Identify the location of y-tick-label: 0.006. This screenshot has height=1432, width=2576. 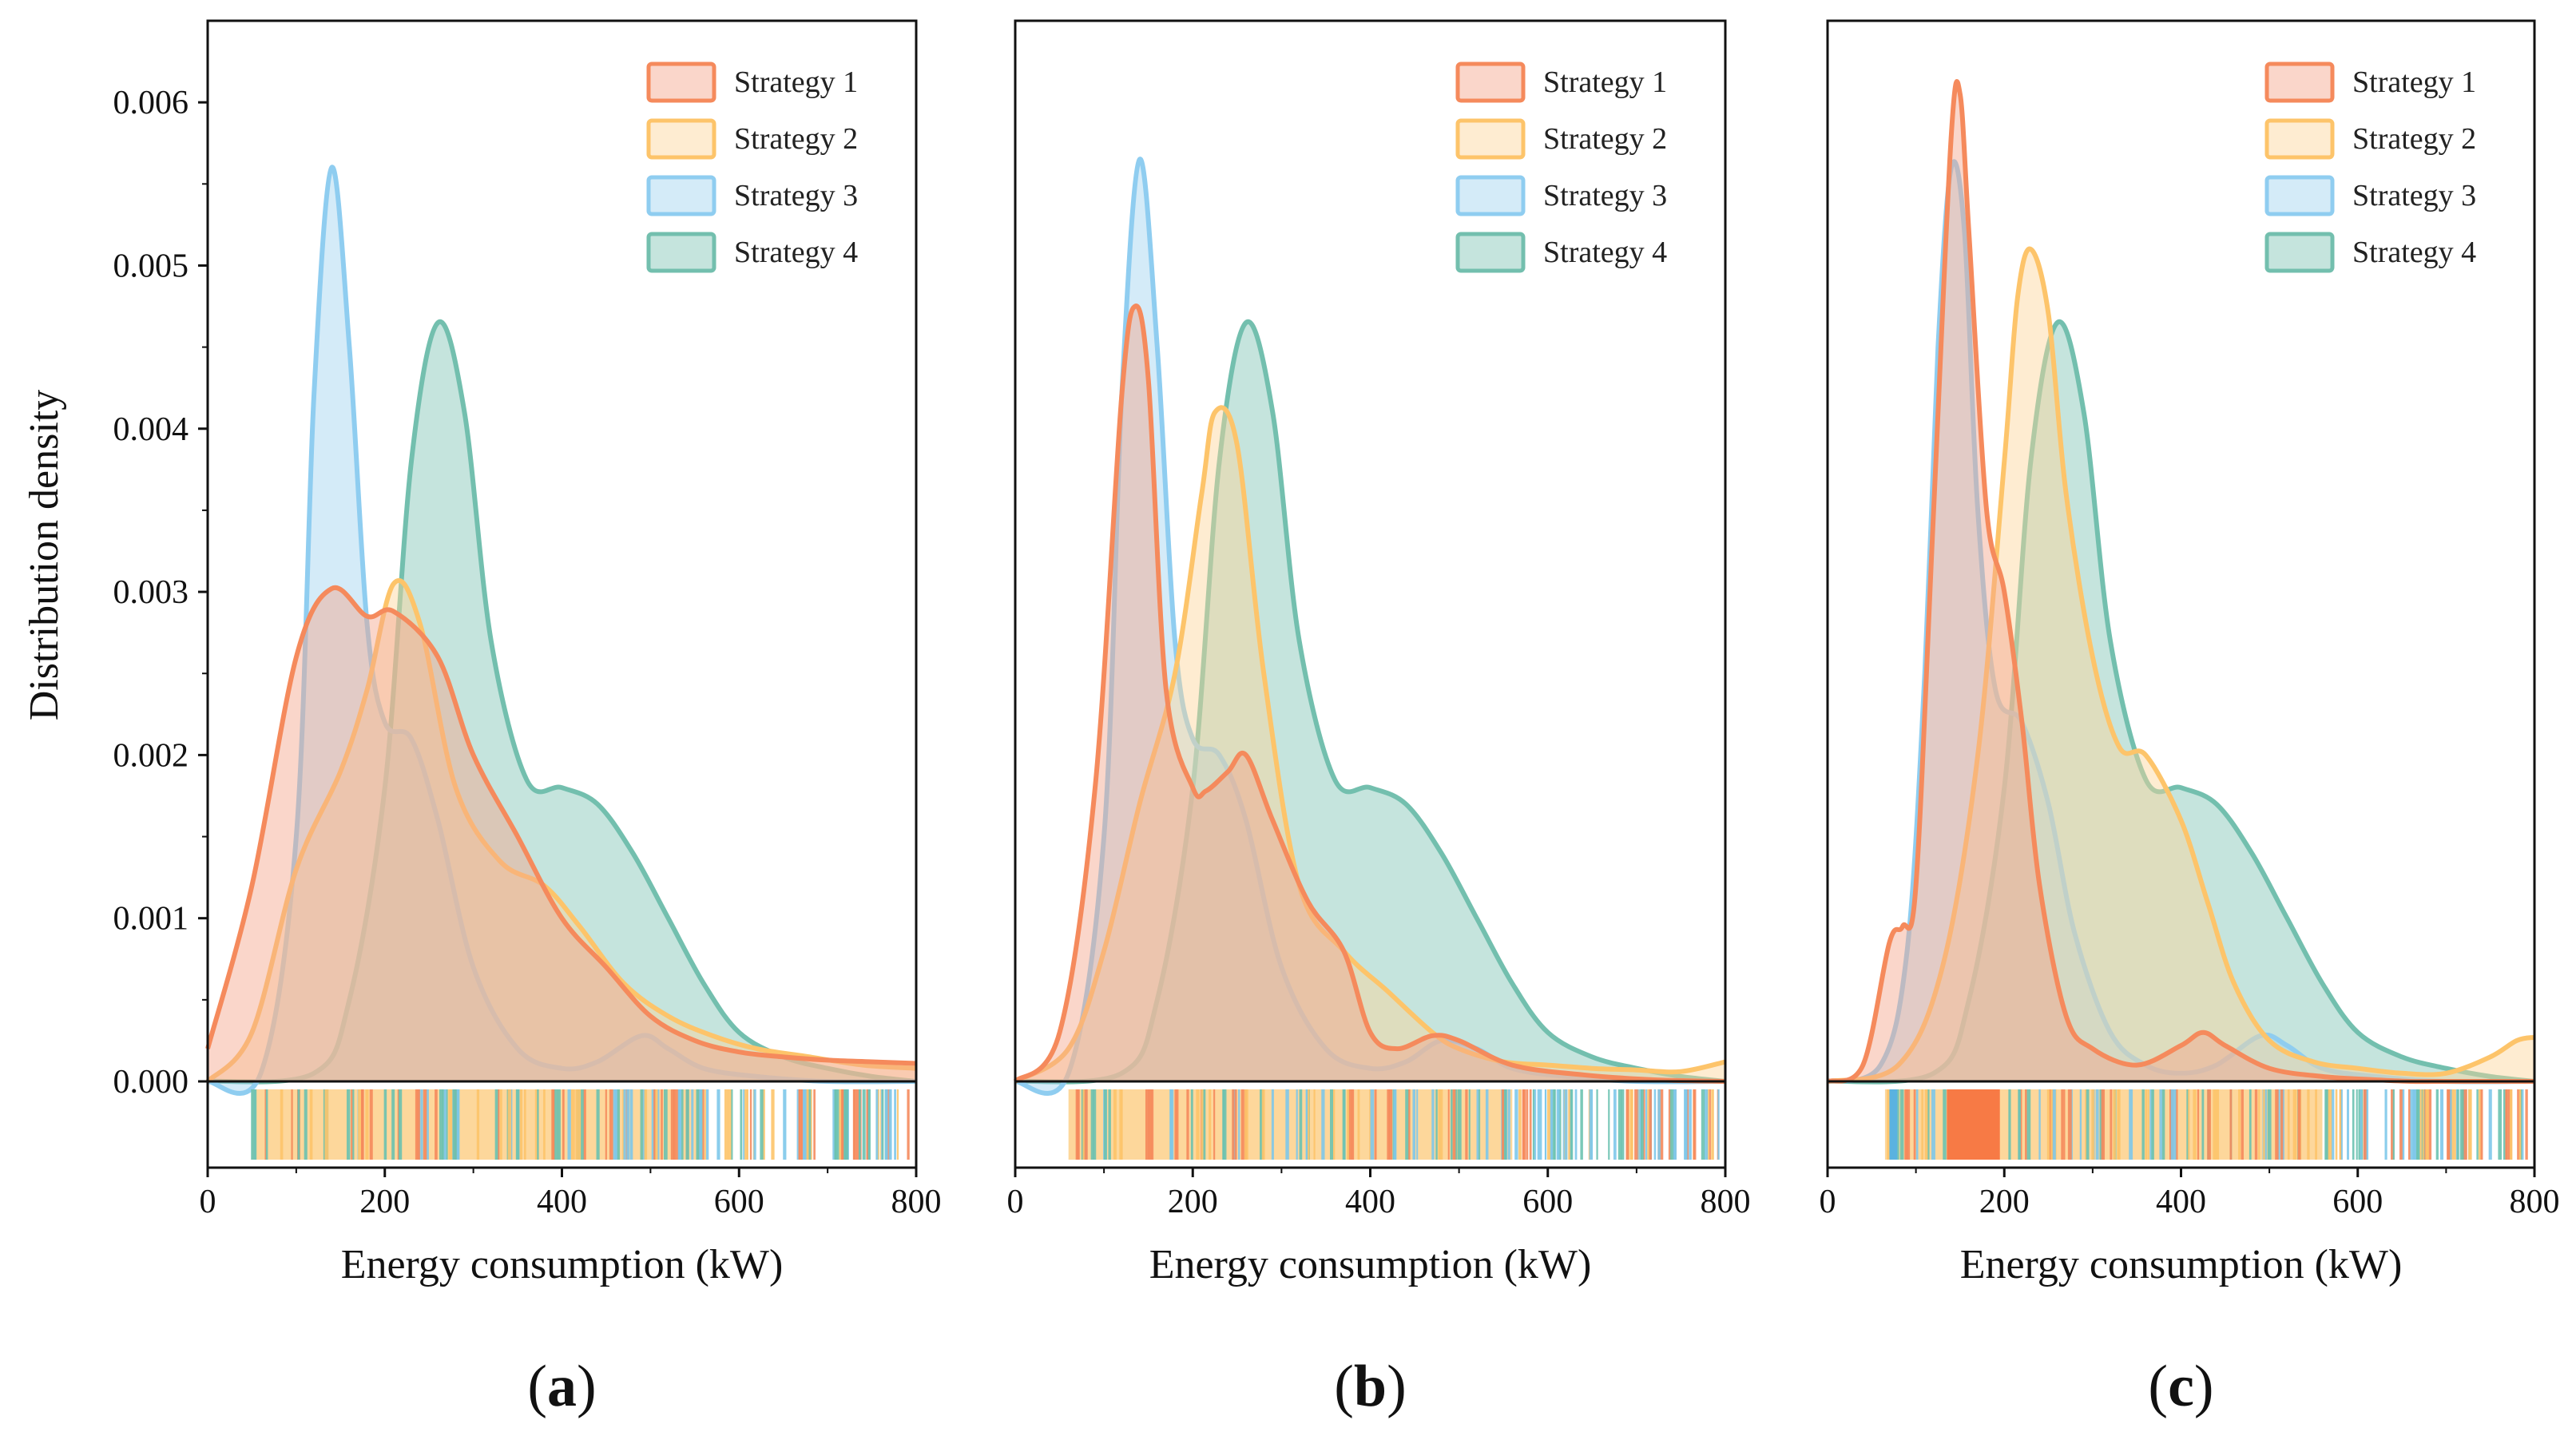
(151, 103).